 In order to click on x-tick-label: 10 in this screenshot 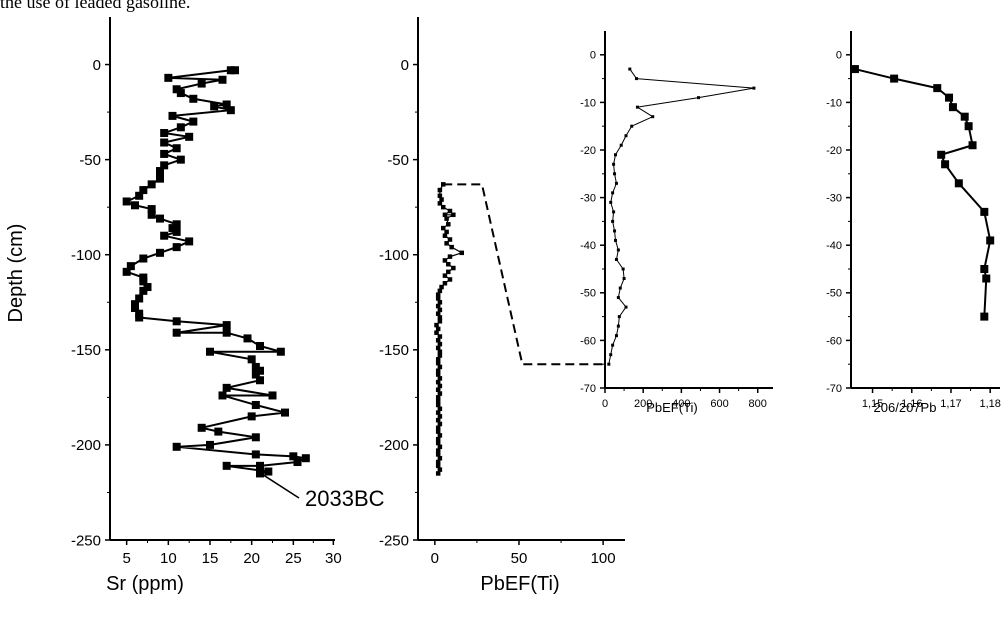, I will do `click(168, 558)`.